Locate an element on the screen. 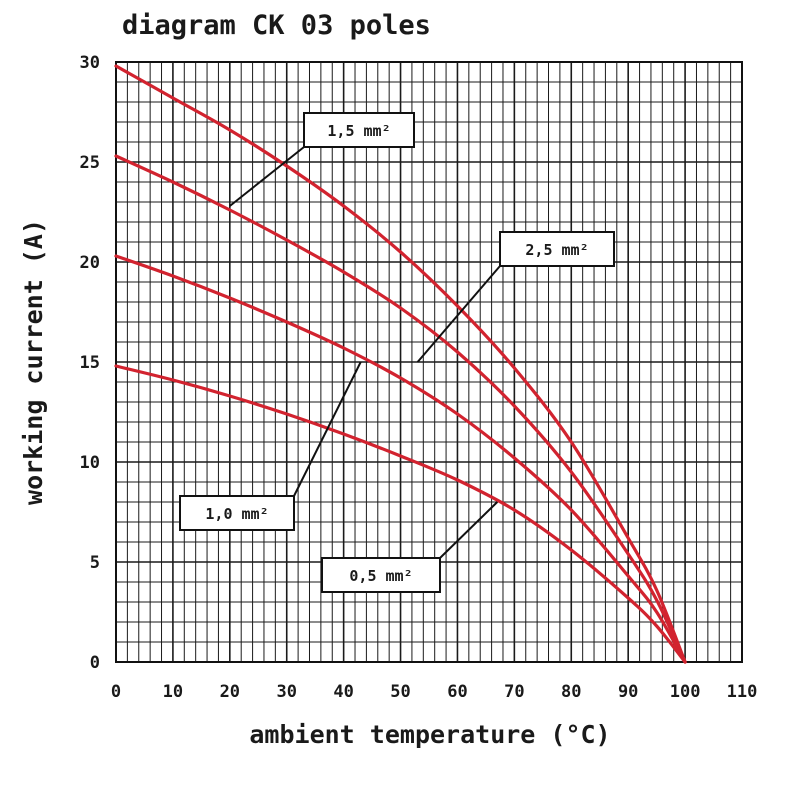  x-axis-label: ambient temperature (°C) is located at coordinates (429, 734).